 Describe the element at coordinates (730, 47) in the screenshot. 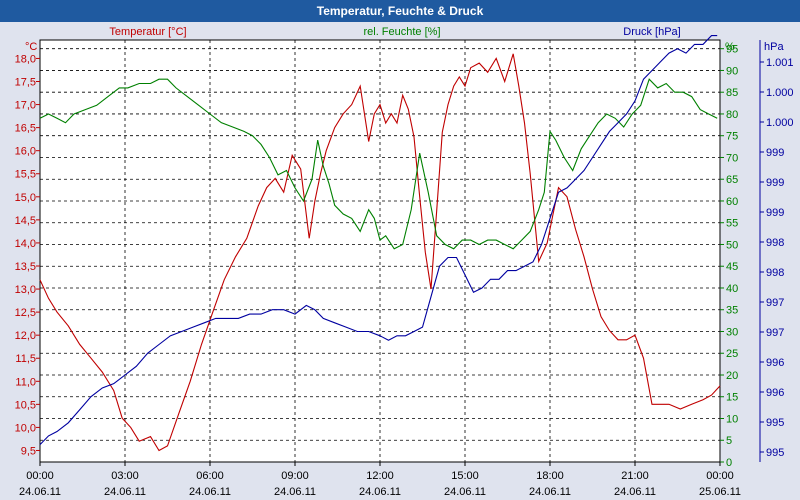

I see `humidity-unit: %` at that location.